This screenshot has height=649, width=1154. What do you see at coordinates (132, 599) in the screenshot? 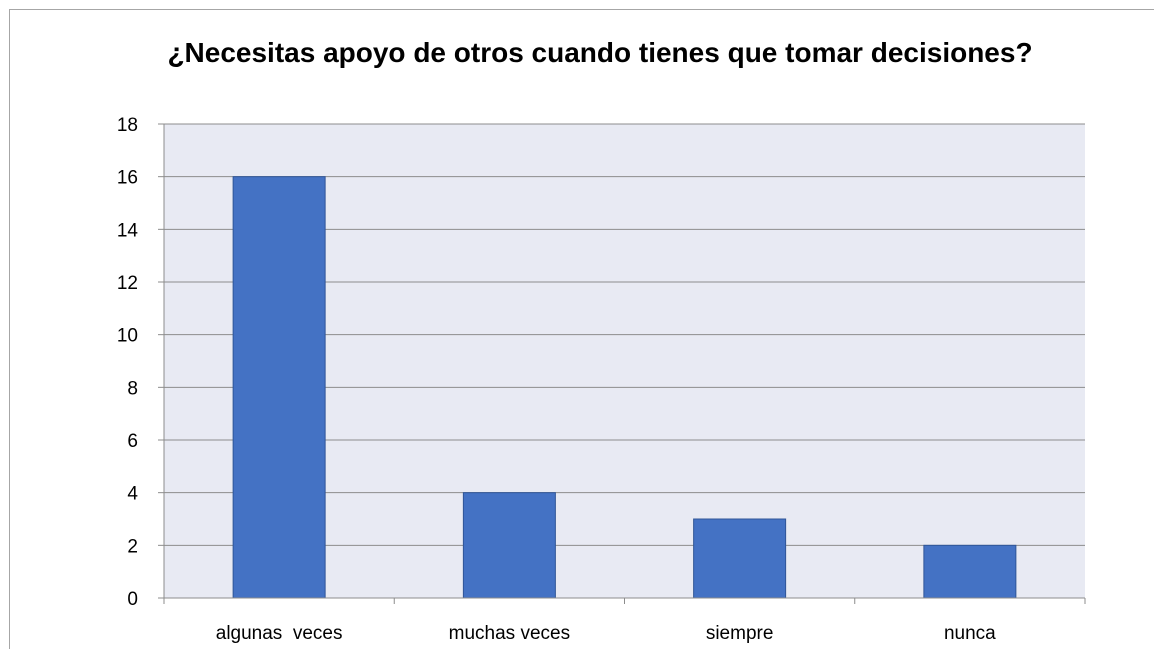
I see `y-tick-label: 0` at bounding box center [132, 599].